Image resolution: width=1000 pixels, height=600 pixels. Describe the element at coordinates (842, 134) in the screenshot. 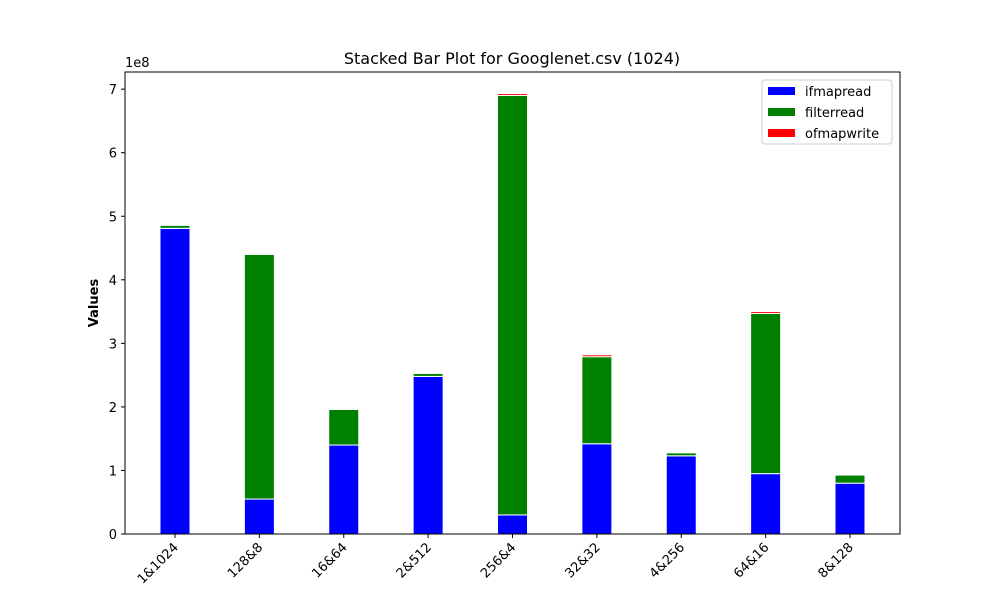

I see `legend-label: ofmapwrite` at that location.